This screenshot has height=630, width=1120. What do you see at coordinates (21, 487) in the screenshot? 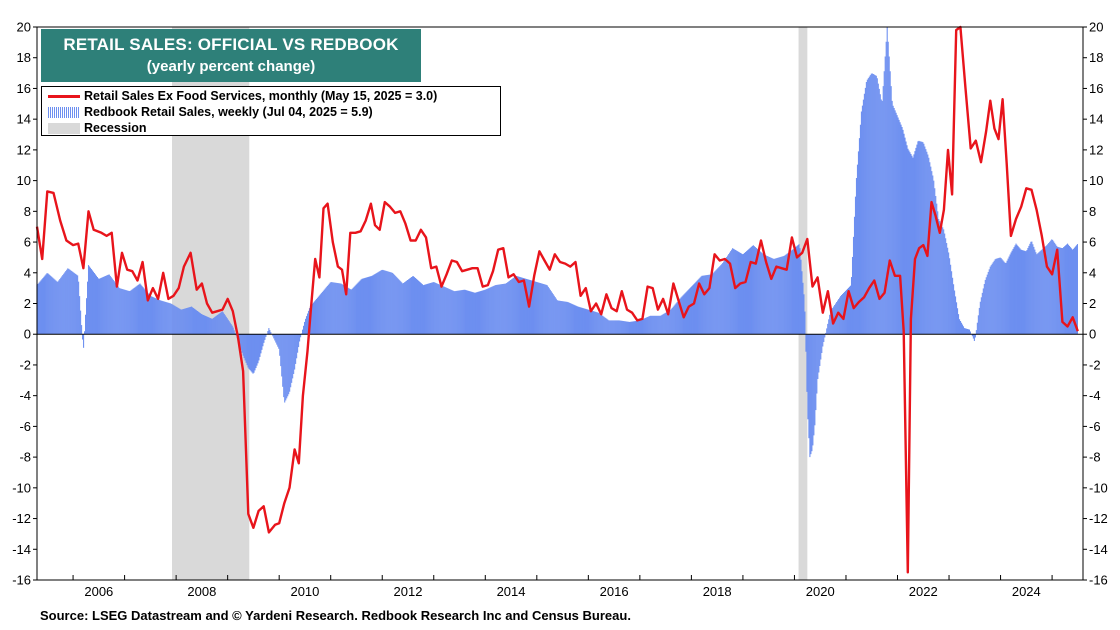
I see `y-tick-label-left: -10` at bounding box center [21, 487].